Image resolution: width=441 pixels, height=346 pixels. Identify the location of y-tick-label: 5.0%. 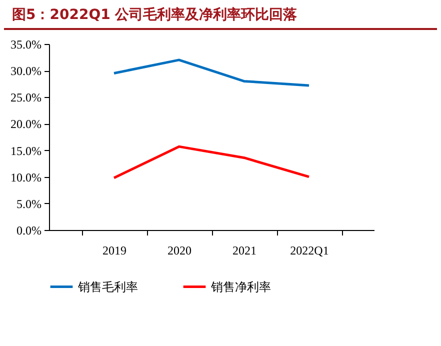
(29, 203).